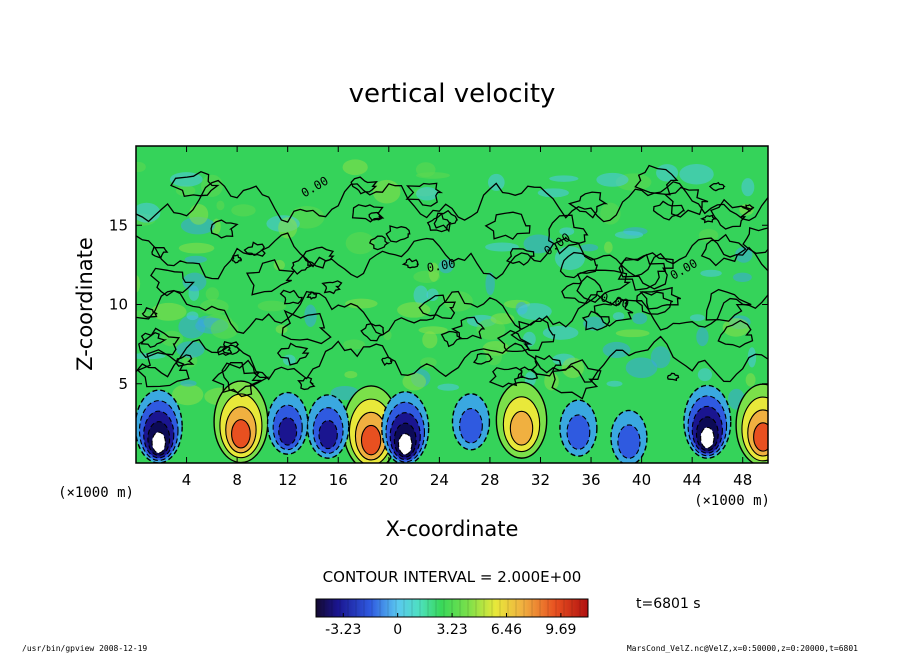  I want to click on z-axis-label: Z-coordinate, so click(85, 304).